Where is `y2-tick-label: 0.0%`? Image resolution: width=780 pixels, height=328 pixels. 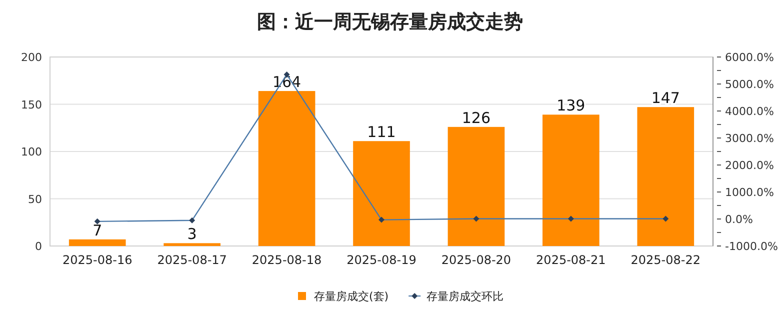 y2-tick-label: 0.0% is located at coordinates (739, 219).